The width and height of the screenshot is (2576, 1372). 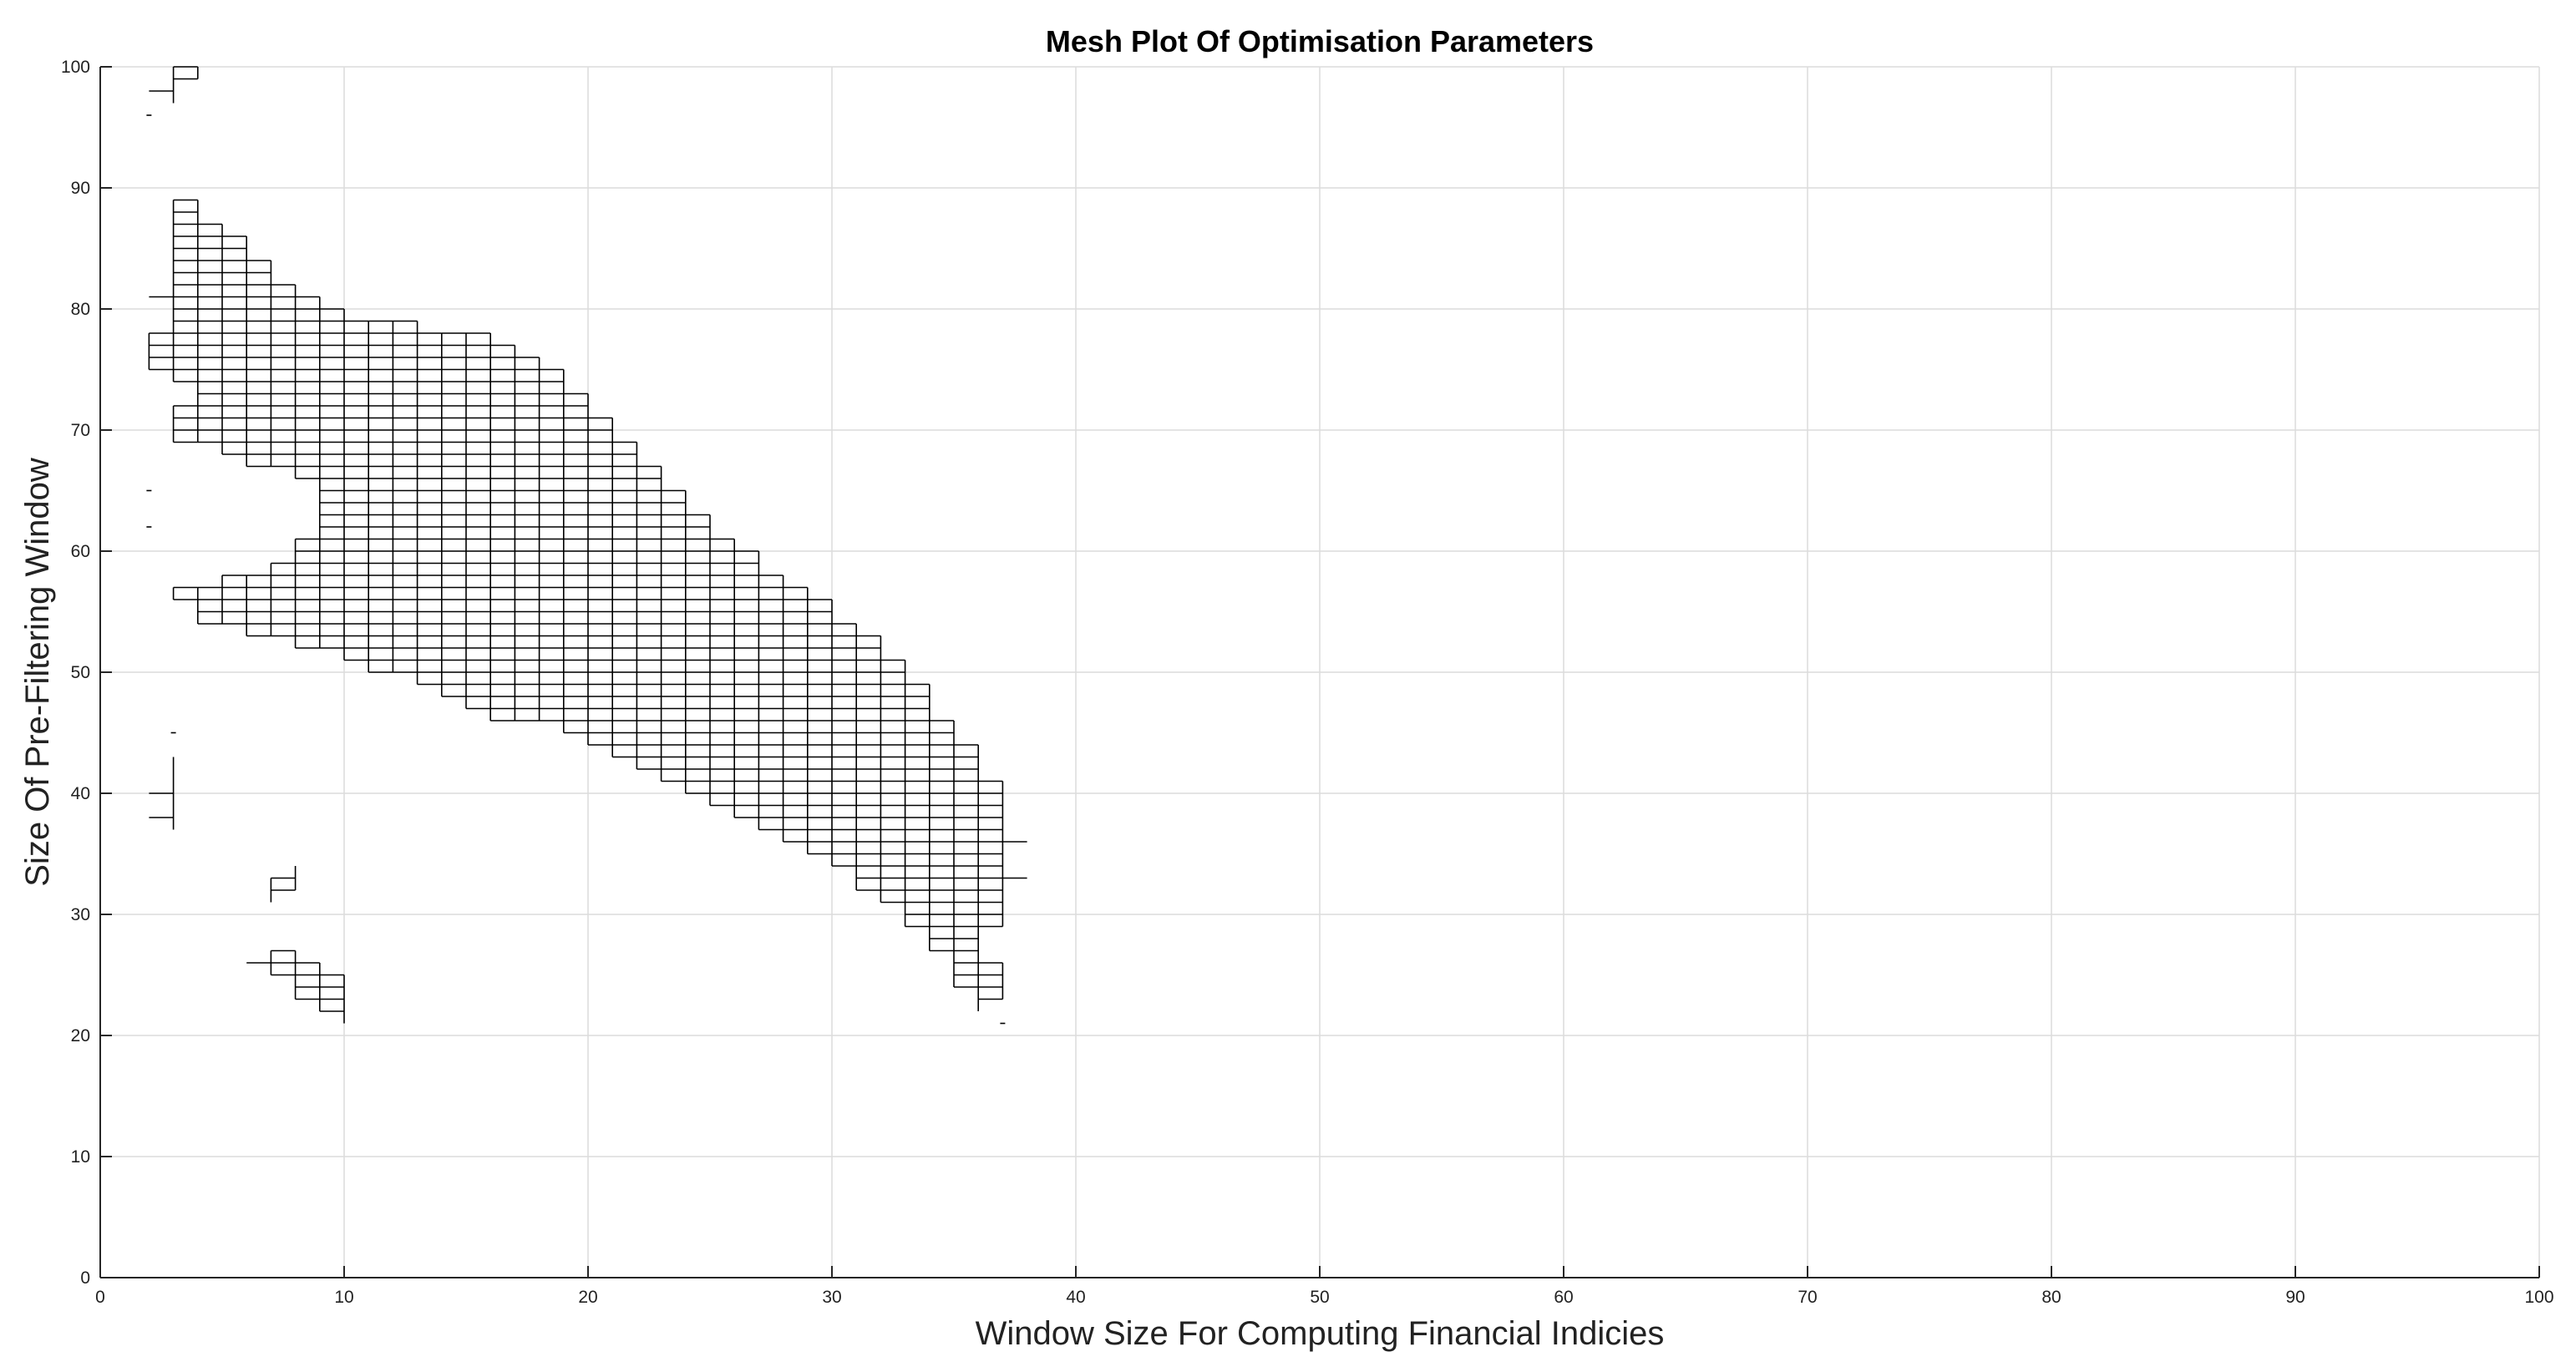 I want to click on y-tick-label: 90, so click(x=80, y=188).